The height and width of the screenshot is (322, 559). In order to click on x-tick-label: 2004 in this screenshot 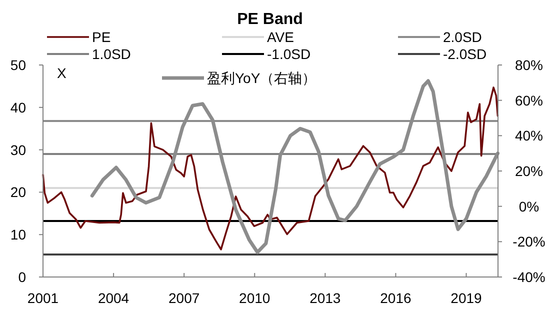, I will do `click(114, 298)`.